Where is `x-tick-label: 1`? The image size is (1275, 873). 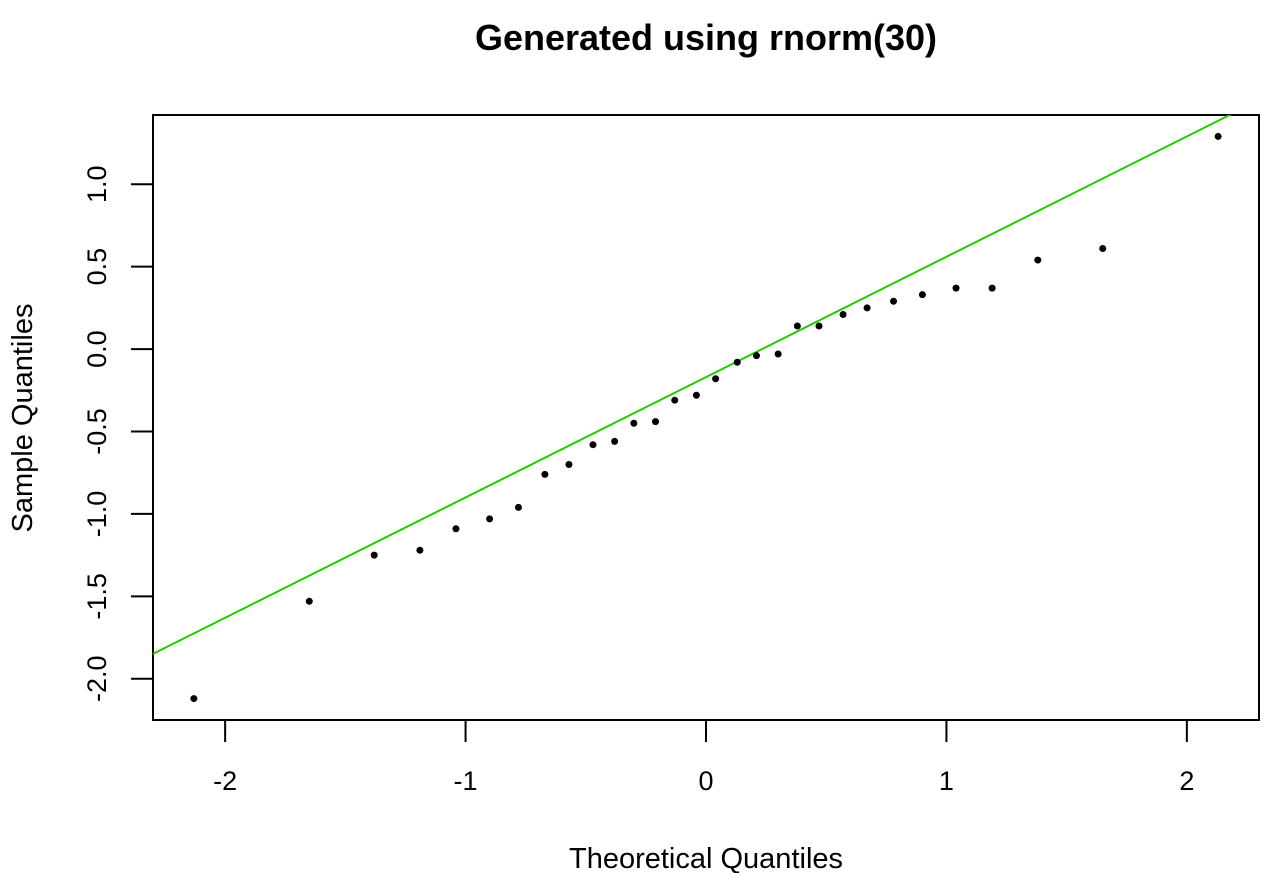 x-tick-label: 1 is located at coordinates (946, 781).